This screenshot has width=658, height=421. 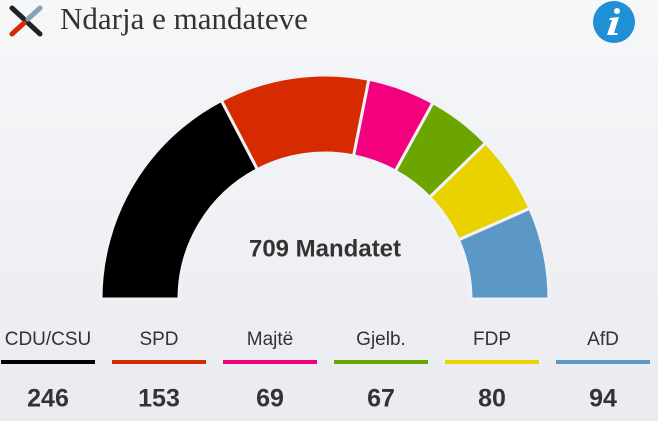 What do you see at coordinates (603, 339) in the screenshot?
I see `legend-label: AfD` at bounding box center [603, 339].